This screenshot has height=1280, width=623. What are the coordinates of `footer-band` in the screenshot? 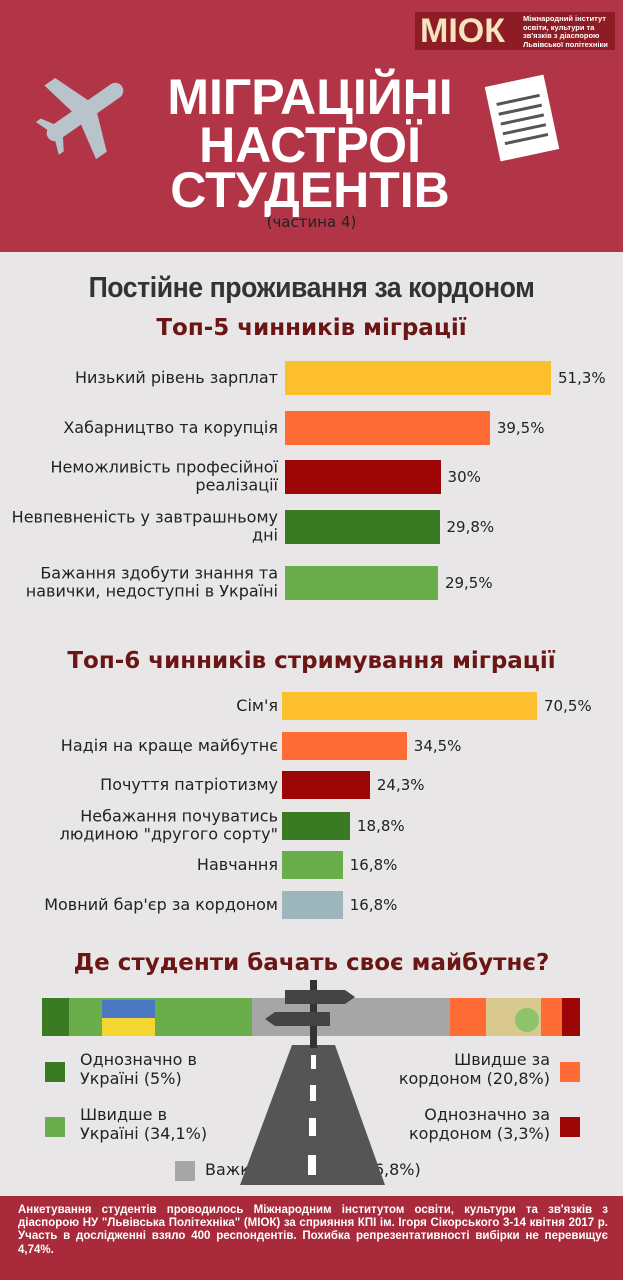 It's located at (311, 1238).